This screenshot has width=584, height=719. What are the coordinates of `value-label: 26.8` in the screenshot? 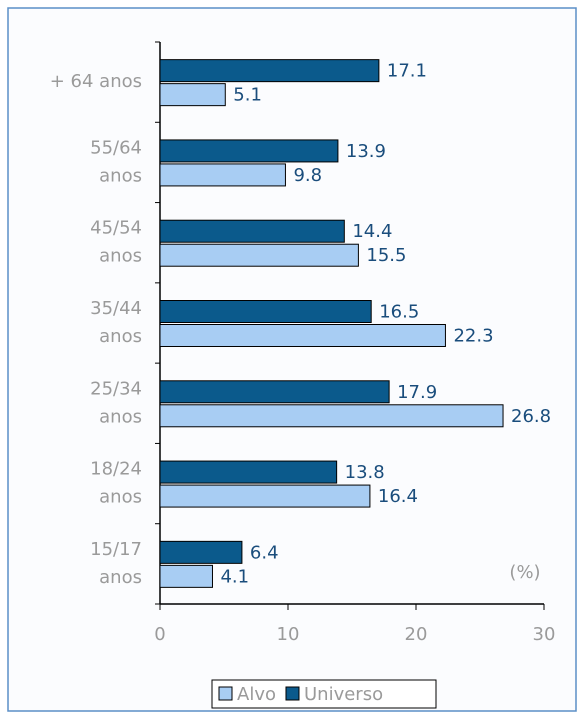 It's located at (531, 416).